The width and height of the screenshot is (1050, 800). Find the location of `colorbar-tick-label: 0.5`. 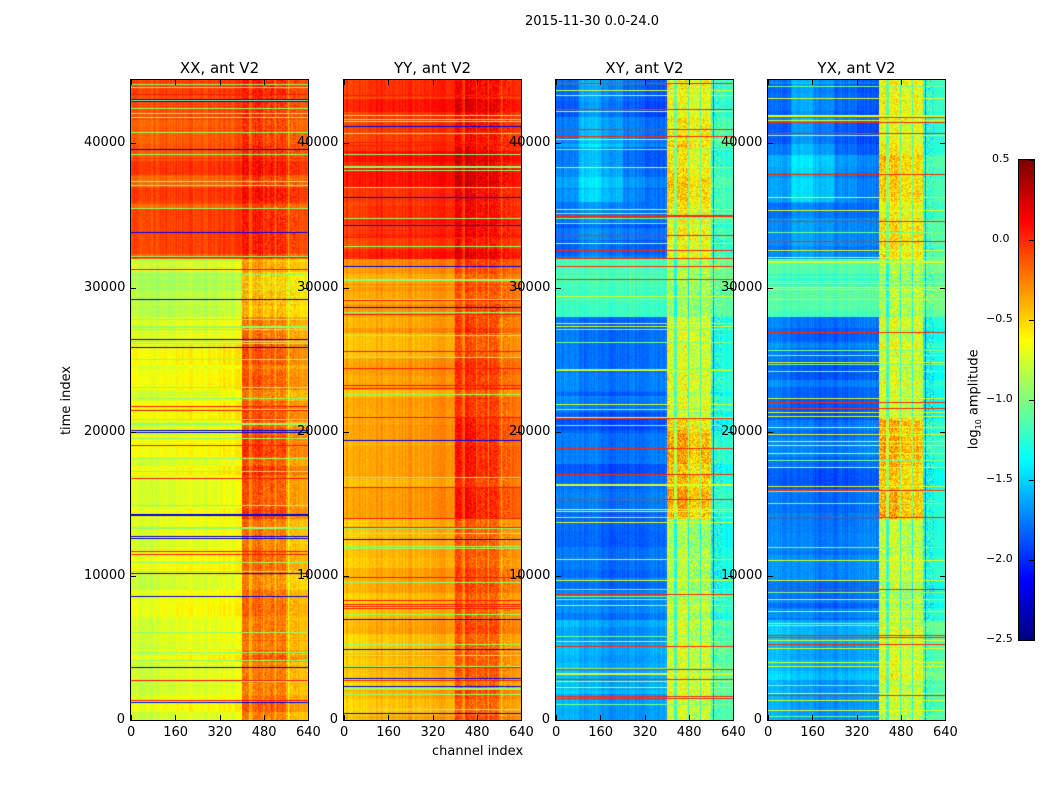

colorbar-tick-label: 0.5 is located at coordinates (1001, 158).